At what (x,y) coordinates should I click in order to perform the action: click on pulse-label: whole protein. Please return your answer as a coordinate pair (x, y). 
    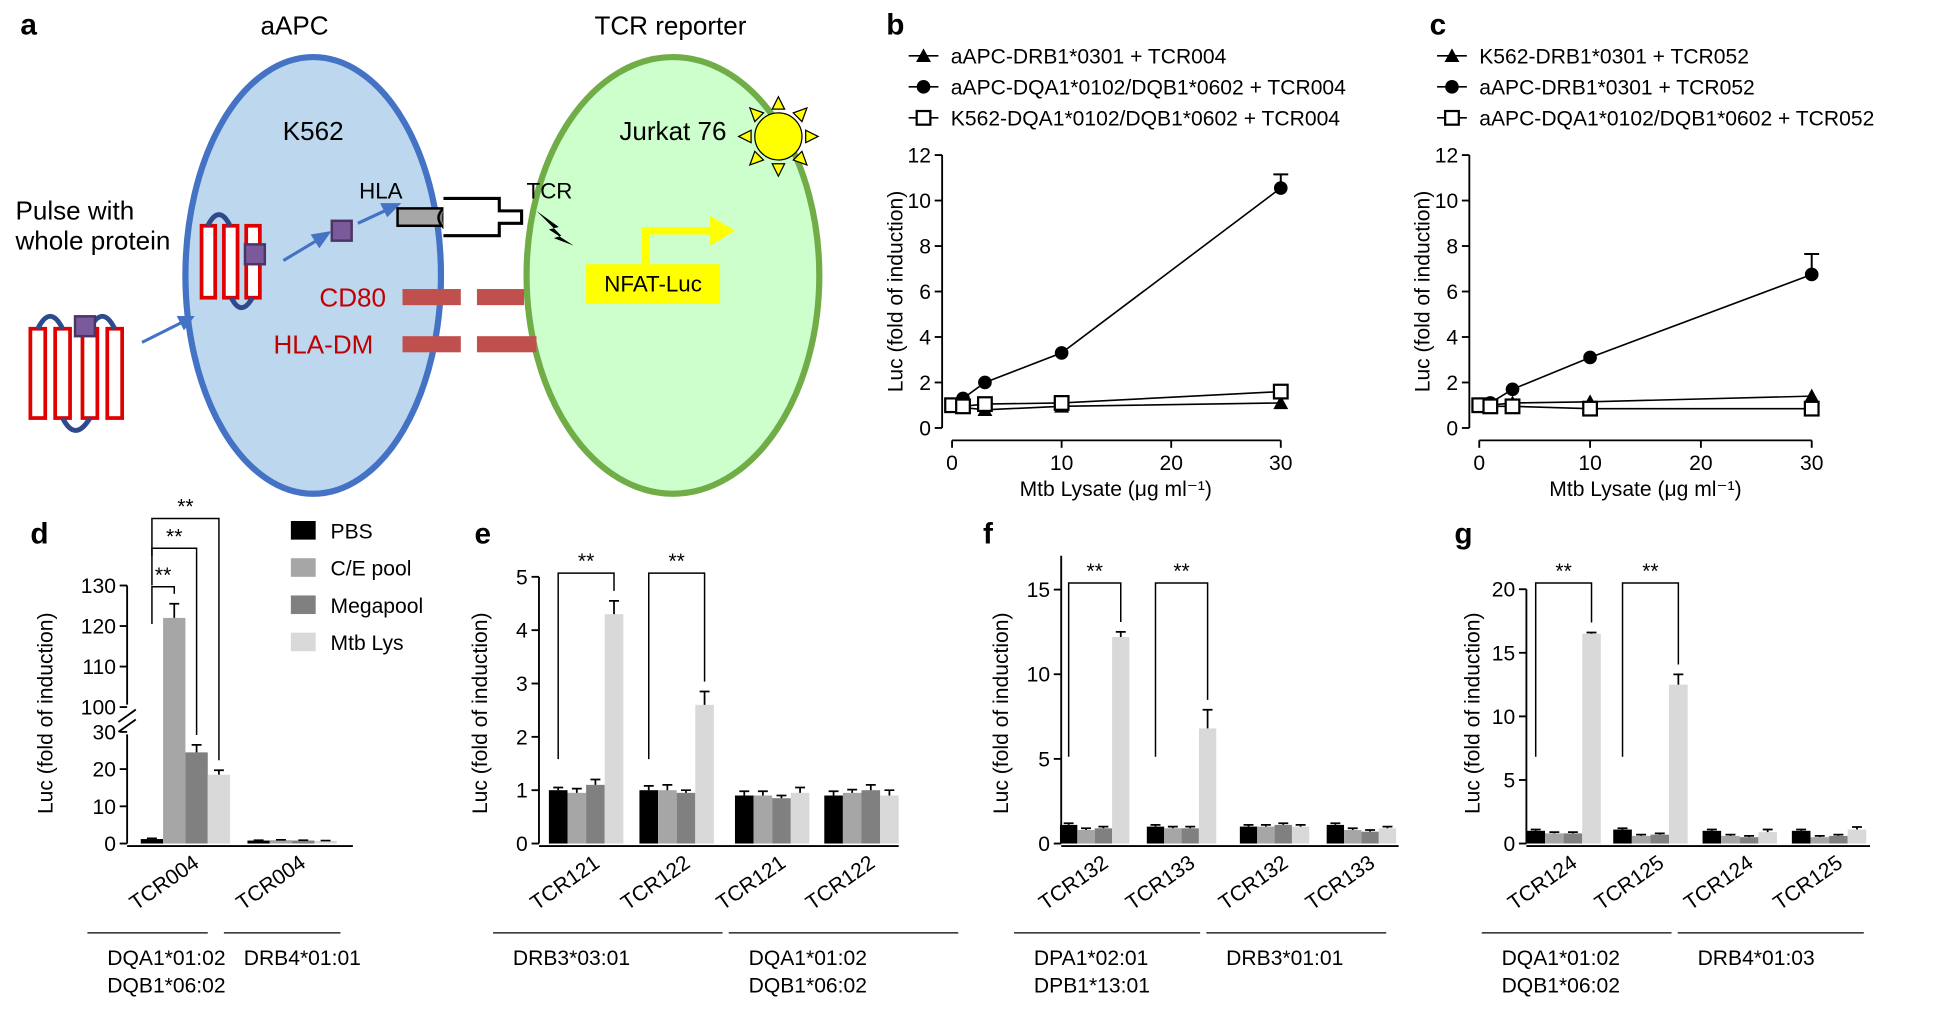
    Looking at the image, I should click on (92, 240).